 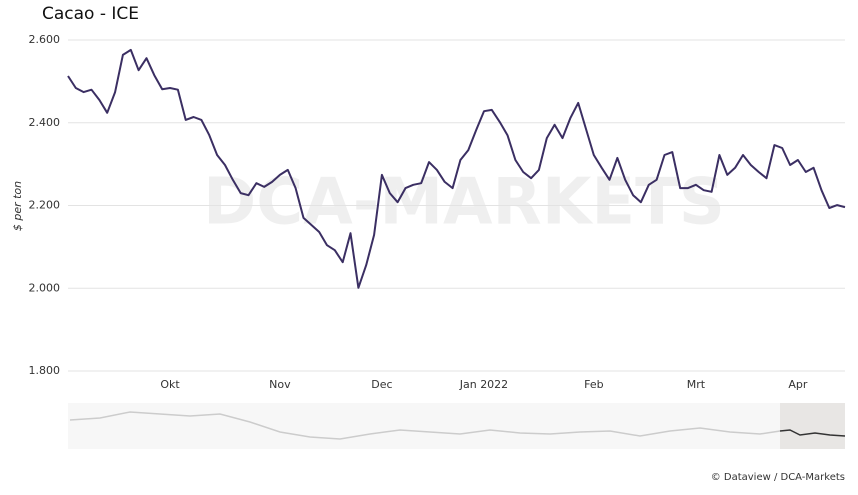 I want to click on x-tick-label: Jan 2022, so click(x=483, y=384).